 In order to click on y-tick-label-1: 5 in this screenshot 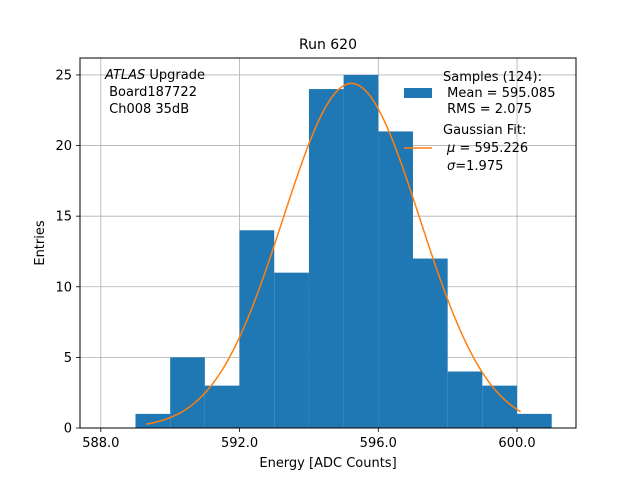, I will do `click(68, 358)`.